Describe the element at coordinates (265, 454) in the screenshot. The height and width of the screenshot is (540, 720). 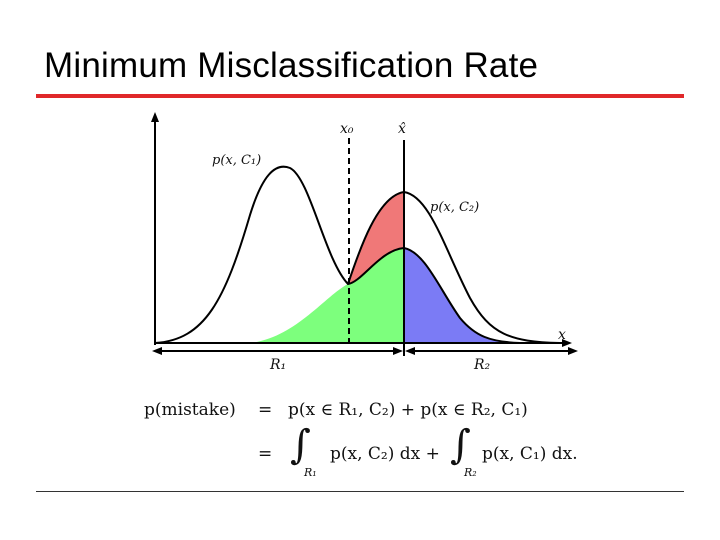
I see `equation-equals-2: =` at that location.